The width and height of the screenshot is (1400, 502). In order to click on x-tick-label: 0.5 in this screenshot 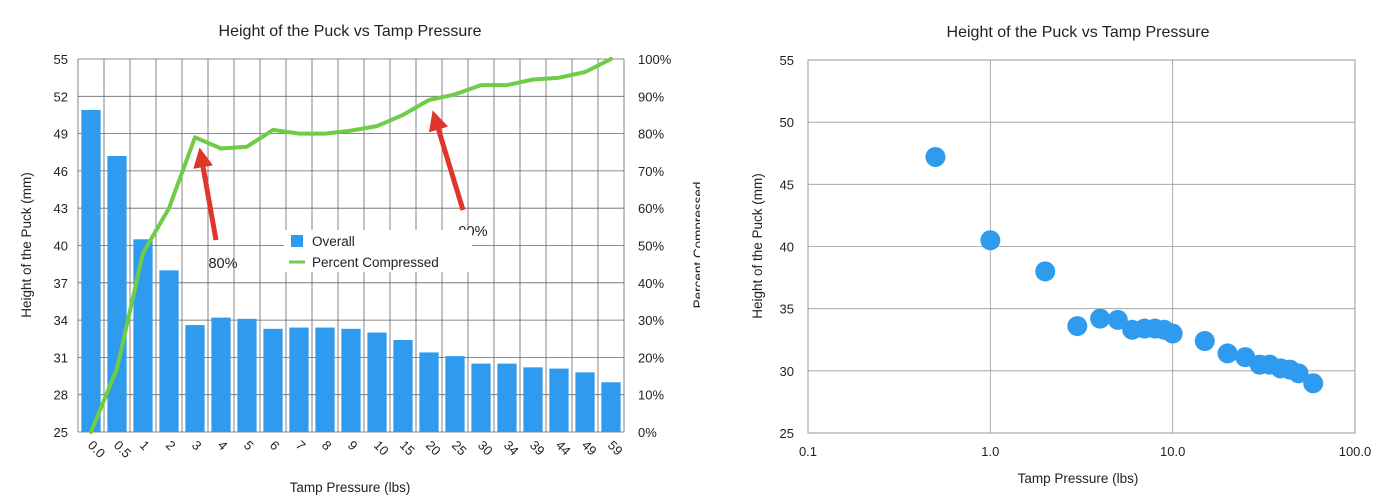, I will do `click(122, 449)`.